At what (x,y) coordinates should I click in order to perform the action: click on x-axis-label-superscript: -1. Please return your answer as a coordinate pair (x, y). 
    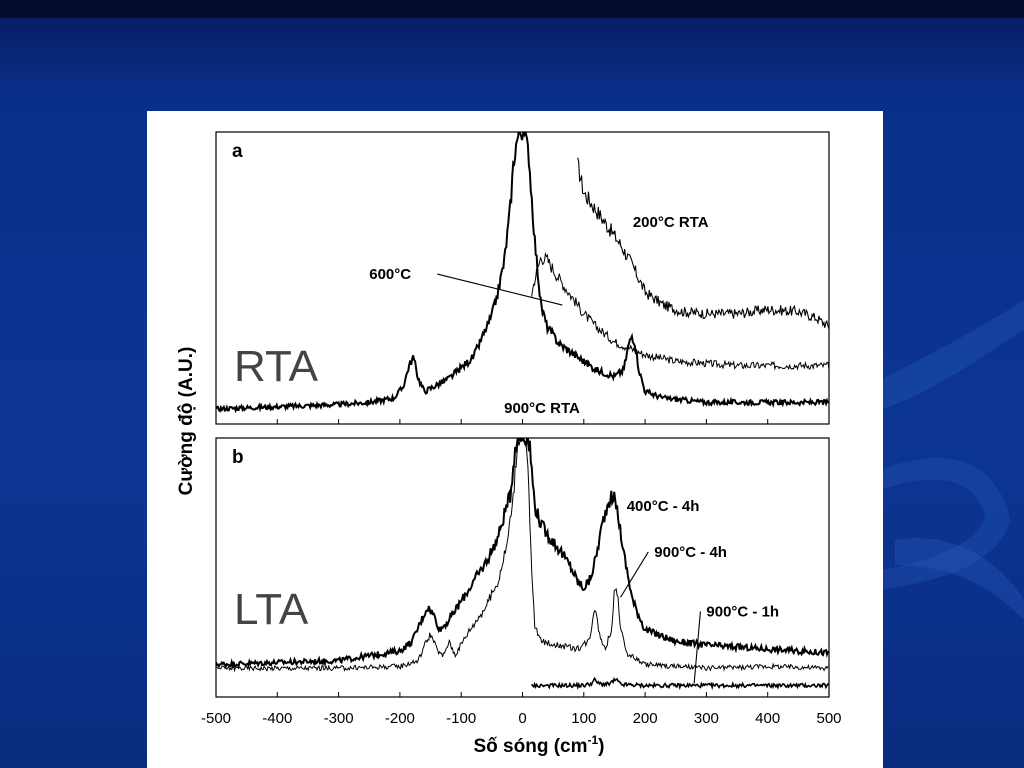
    Looking at the image, I should click on (593, 740).